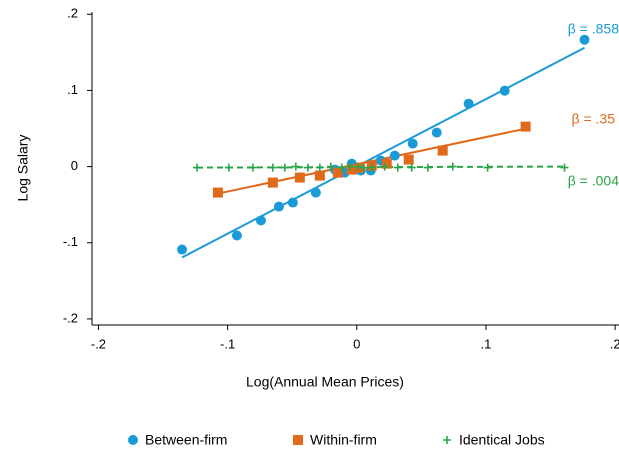  What do you see at coordinates (356, 343) in the screenshot?
I see `x-tick-label: 0` at bounding box center [356, 343].